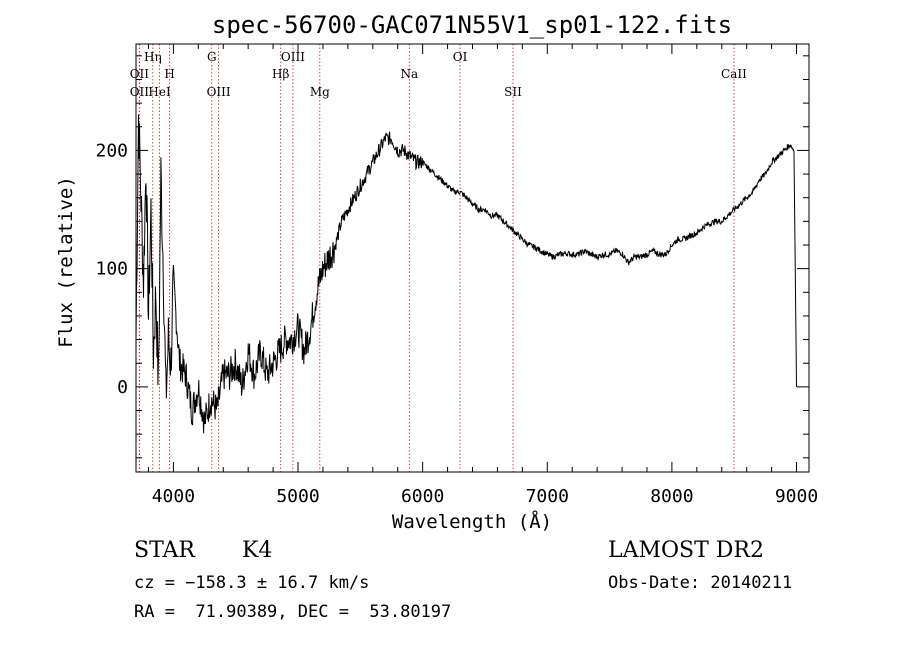  What do you see at coordinates (700, 583) in the screenshot?
I see `obs-date: Obs-Date: 20140211` at bounding box center [700, 583].